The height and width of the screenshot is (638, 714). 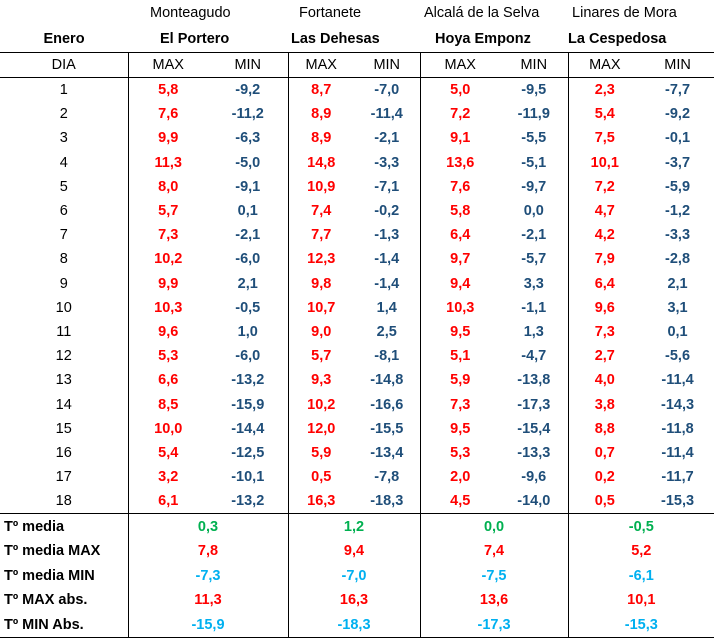 I want to click on summary-label: Tº media, so click(x=64, y=526).